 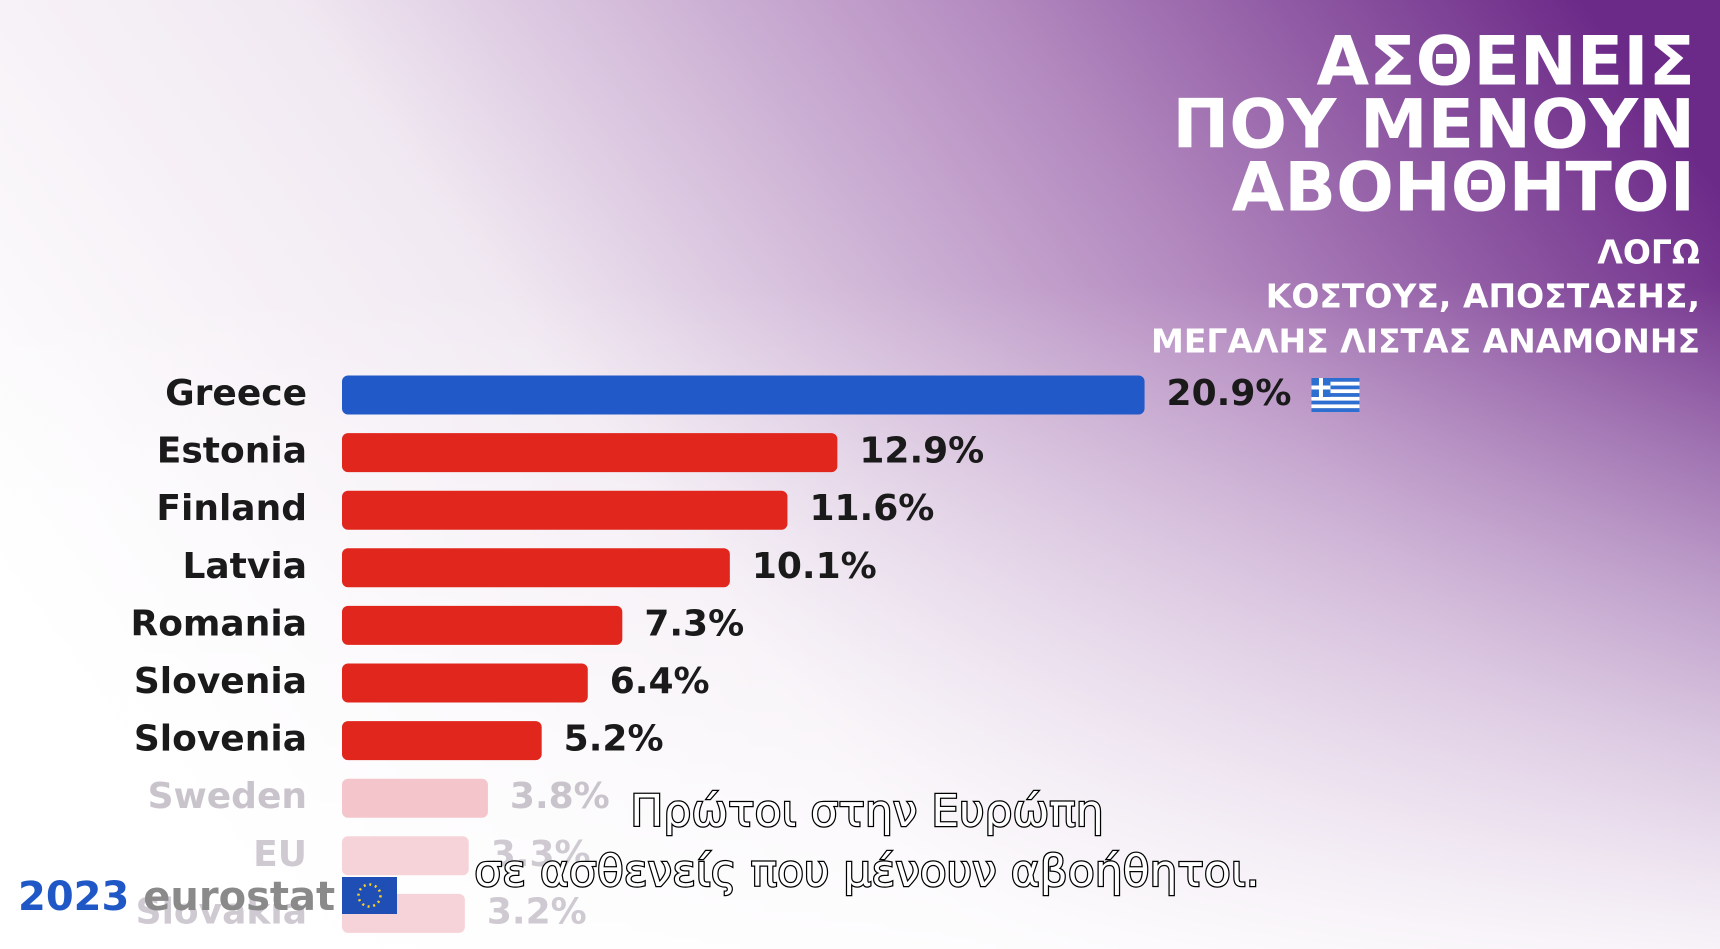 What do you see at coordinates (871, 508) in the screenshot?
I see `value-label: 11.6%` at bounding box center [871, 508].